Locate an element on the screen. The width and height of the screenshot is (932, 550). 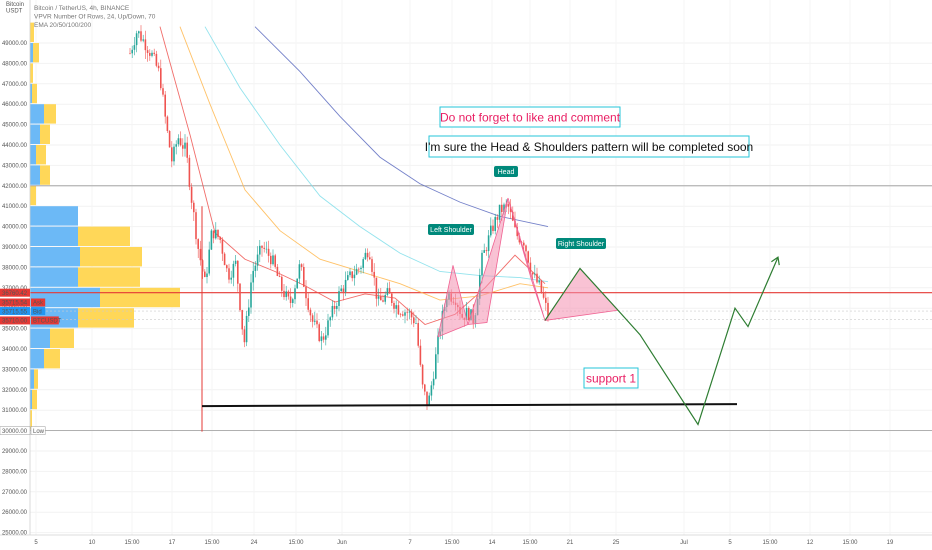
support-note: support 1 is located at coordinates (611, 378).